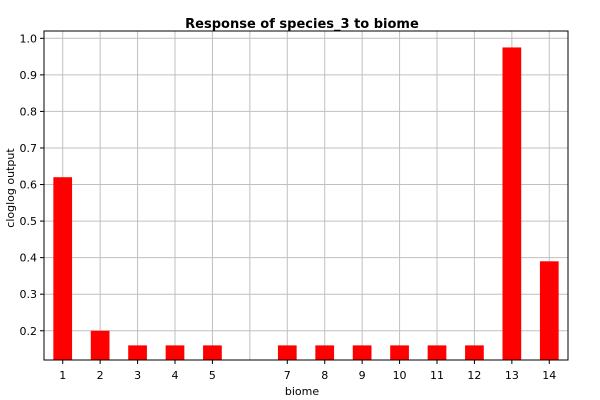 The width and height of the screenshot is (600, 400). I want to click on x-tick-label: 14, so click(549, 375).